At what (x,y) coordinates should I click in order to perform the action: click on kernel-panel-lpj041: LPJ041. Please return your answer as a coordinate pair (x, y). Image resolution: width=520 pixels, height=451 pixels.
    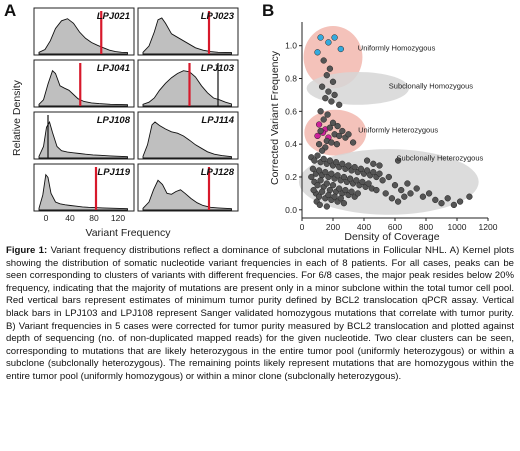
    Looking at the image, I should click on (84, 83).